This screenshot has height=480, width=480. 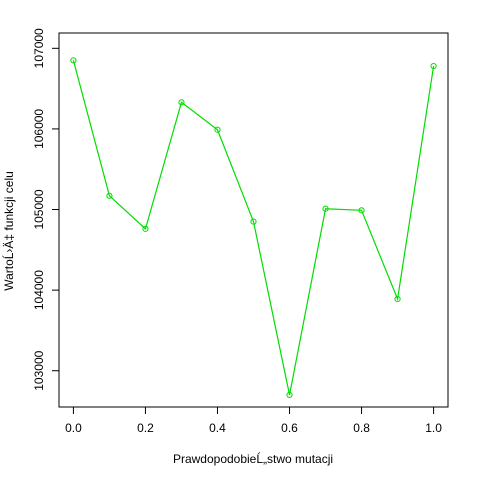 I want to click on x-tick-label: 0.0, so click(x=73, y=428).